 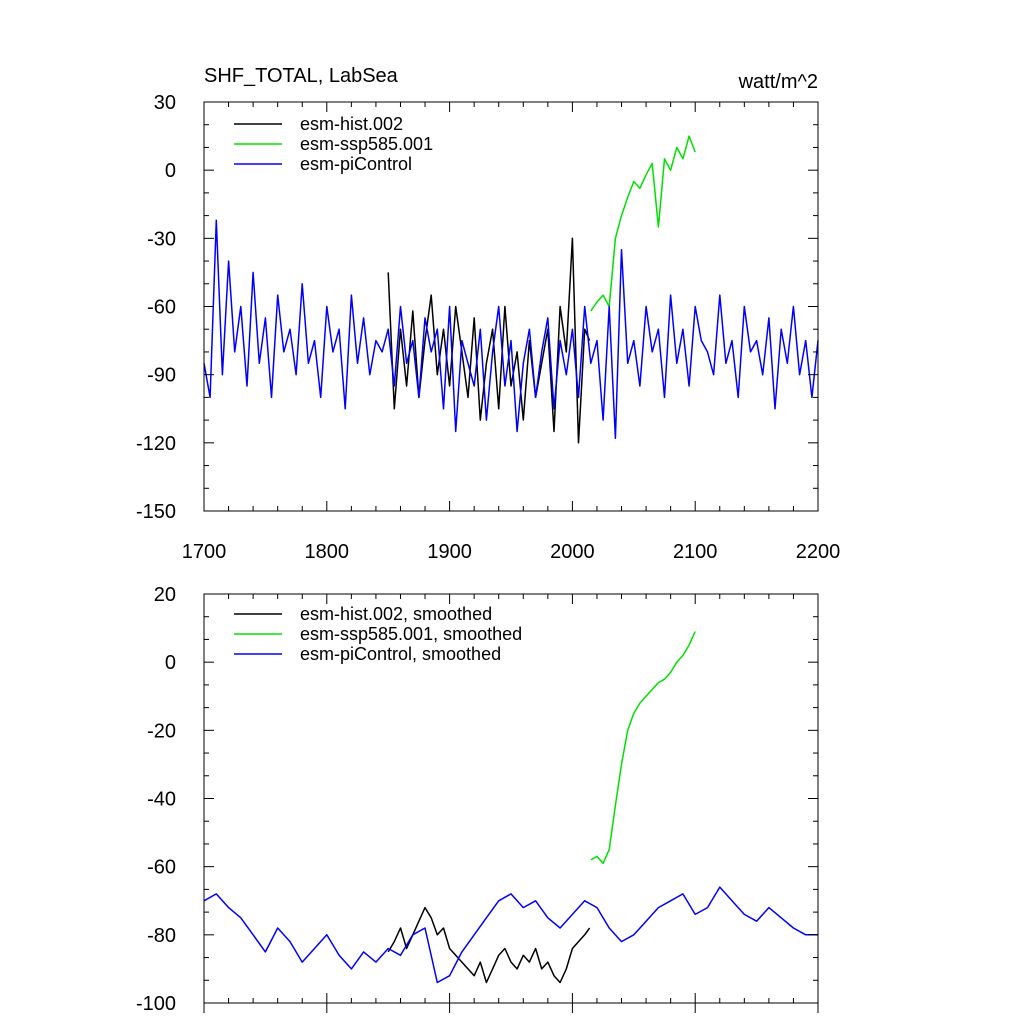 I want to click on legend-label: esm-ssp585.001, smoothed, so click(x=411, y=634).